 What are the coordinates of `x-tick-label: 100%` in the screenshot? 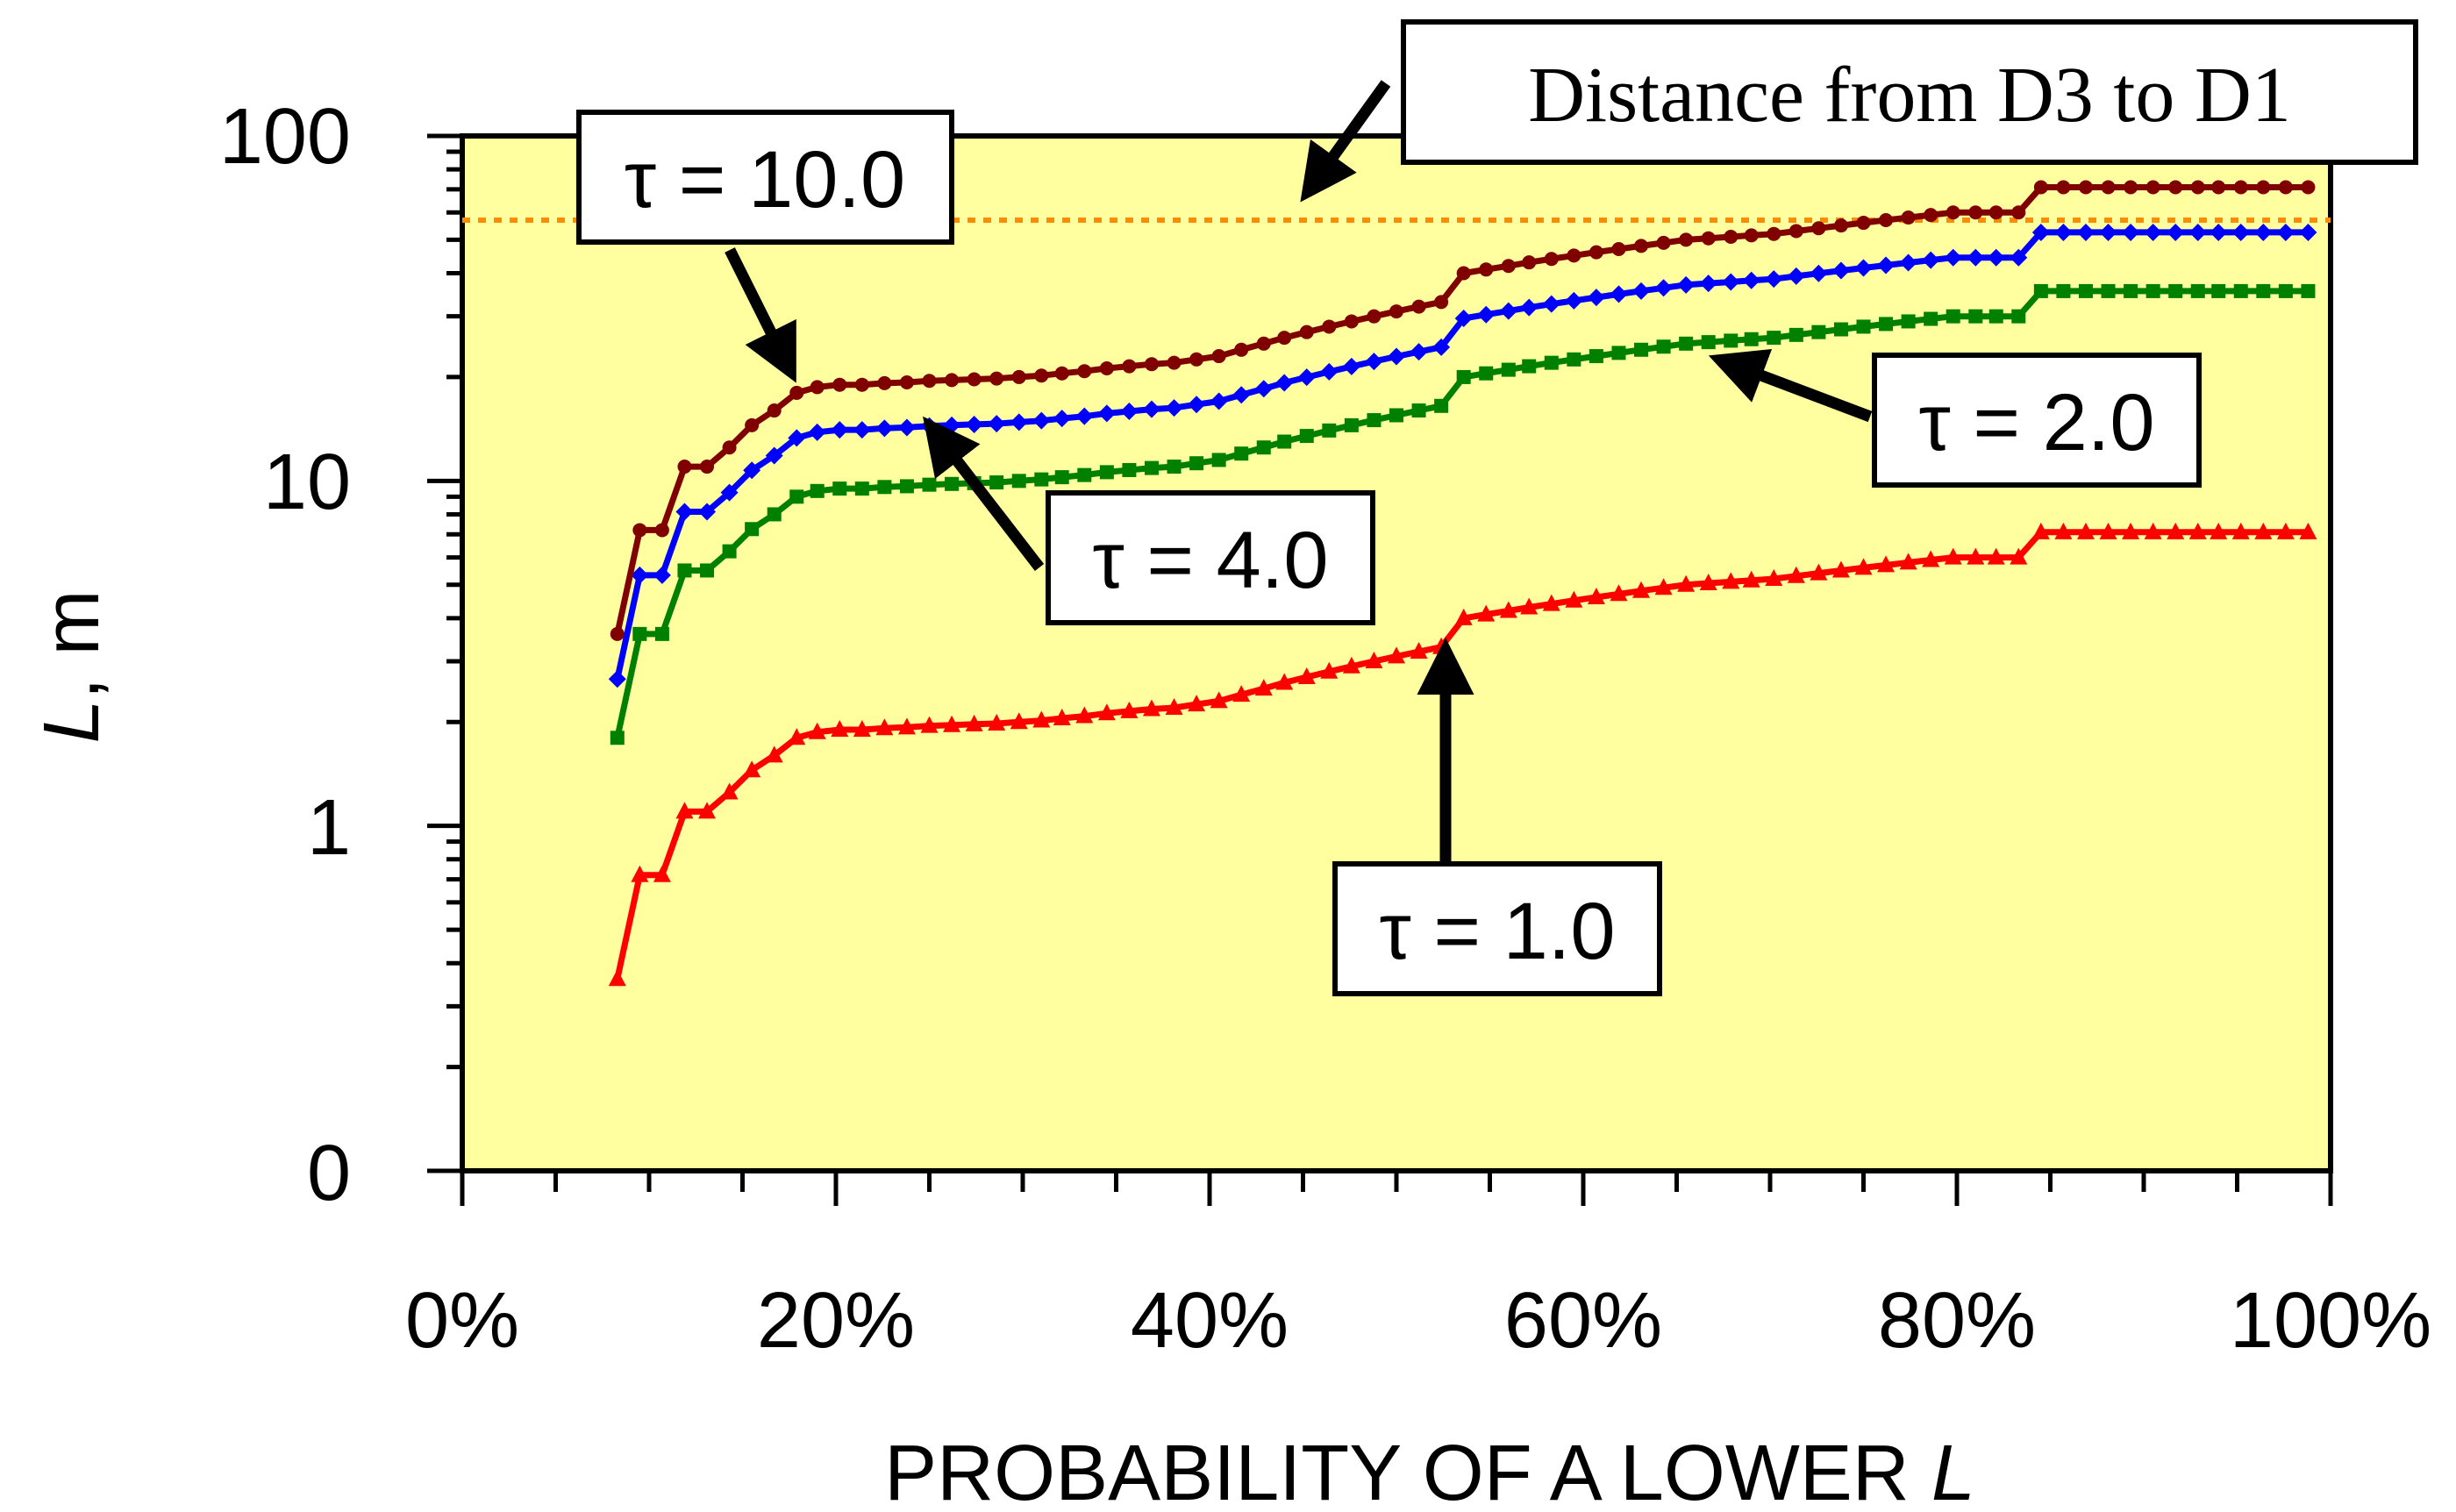 It's located at (2330, 1321).